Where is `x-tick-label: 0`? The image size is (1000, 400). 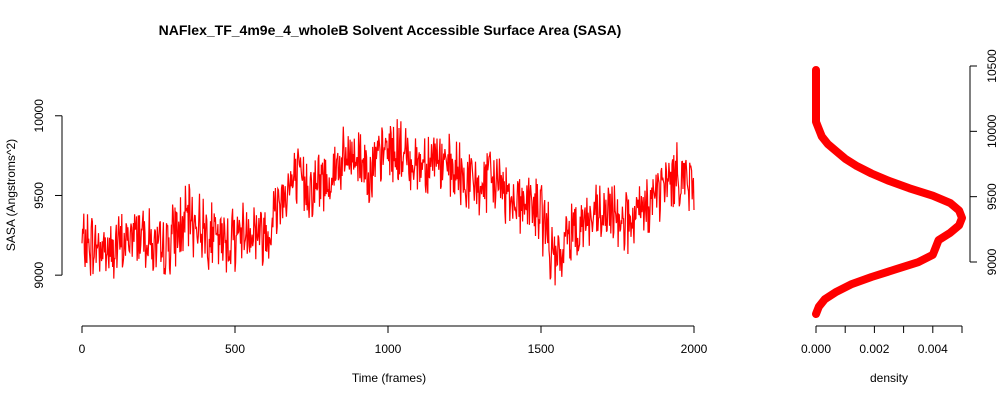 x-tick-label: 0 is located at coordinates (82, 349).